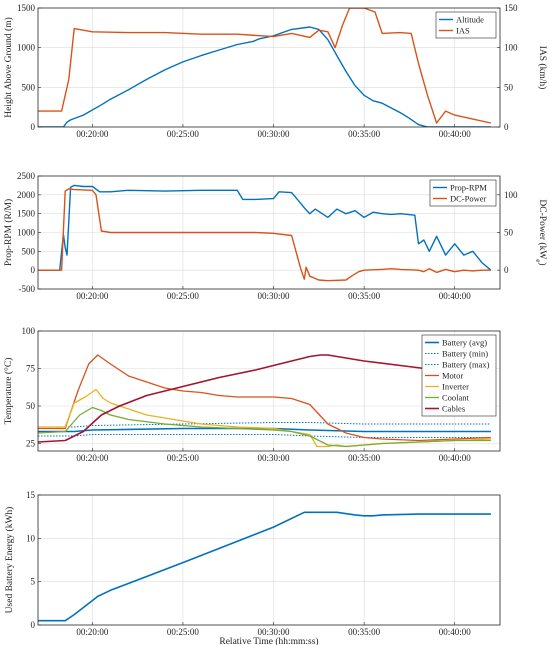  I want to click on legend-label: Altitude, so click(470, 20).